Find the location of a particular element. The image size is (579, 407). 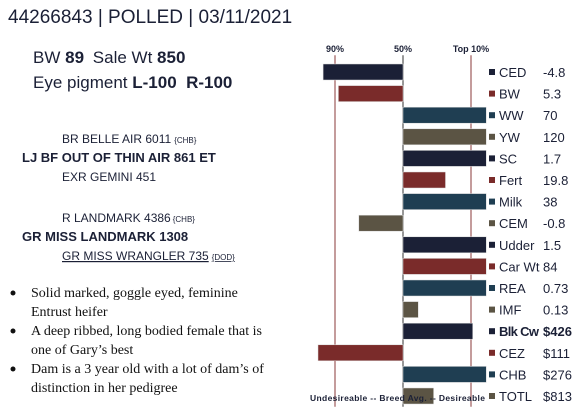

category-label: SC is located at coordinates (508, 158).